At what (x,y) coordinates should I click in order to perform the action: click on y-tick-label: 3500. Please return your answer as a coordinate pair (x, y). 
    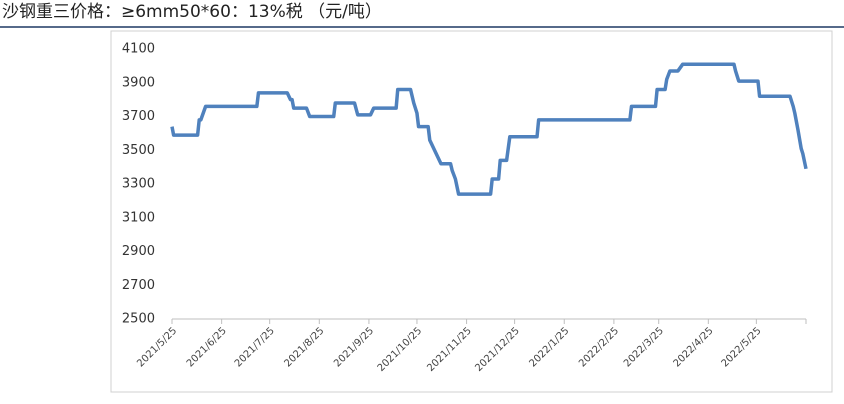
    Looking at the image, I should click on (138, 150).